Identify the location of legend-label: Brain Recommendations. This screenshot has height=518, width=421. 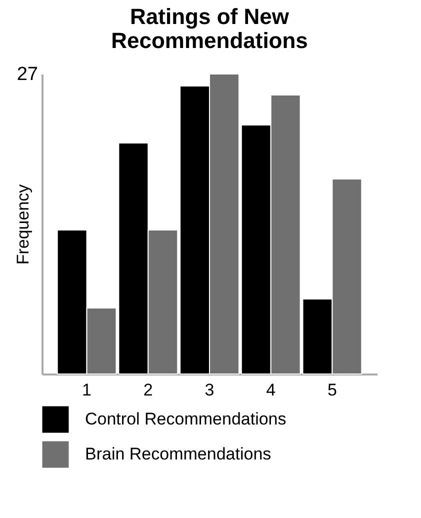
(178, 454).